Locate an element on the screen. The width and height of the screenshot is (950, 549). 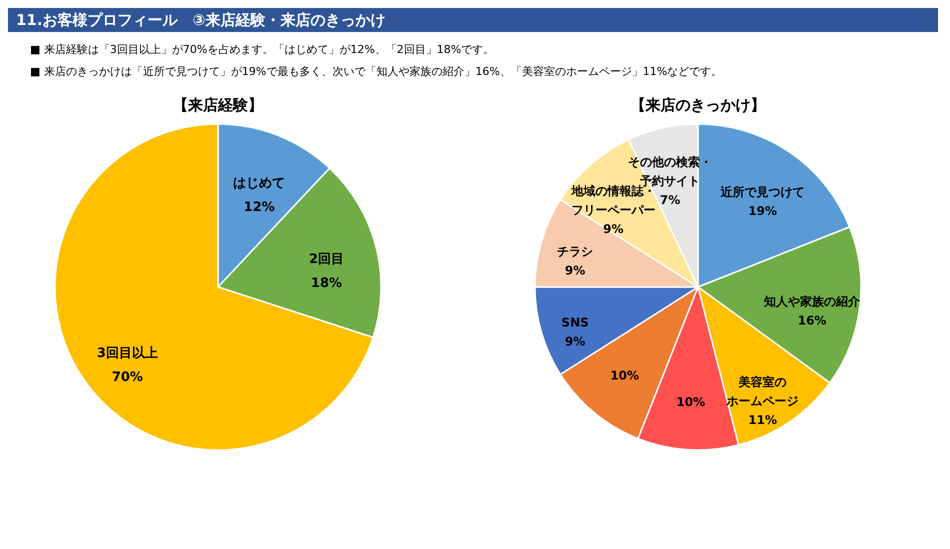
data-label: 18% is located at coordinates (326, 284).